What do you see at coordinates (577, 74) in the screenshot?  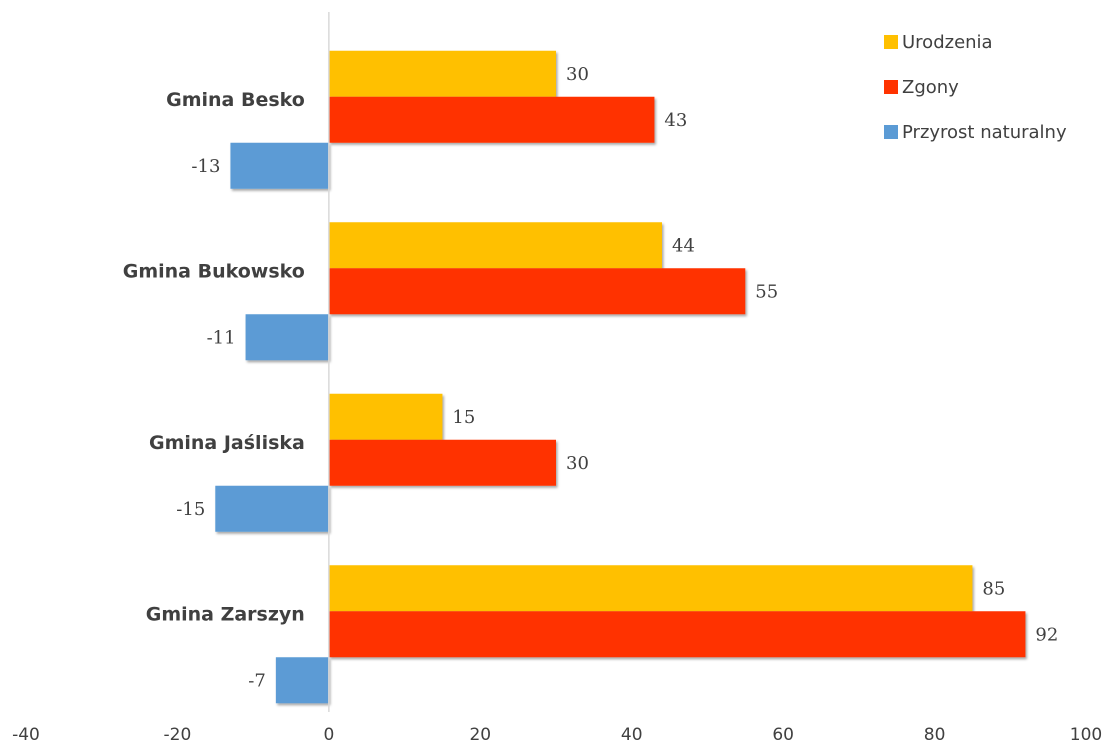 I see `data-label-urodzenia-gmina-besko: 30` at bounding box center [577, 74].